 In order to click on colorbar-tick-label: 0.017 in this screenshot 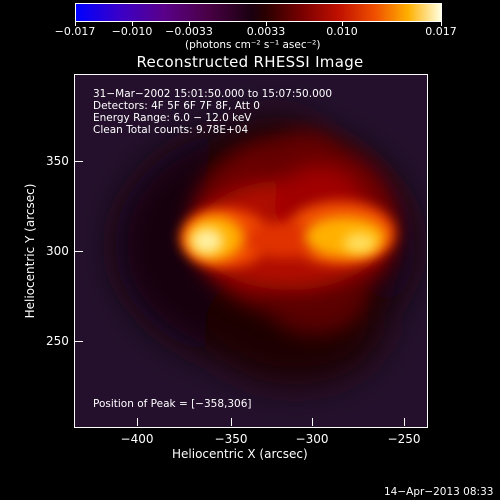, I will do `click(441, 31)`.